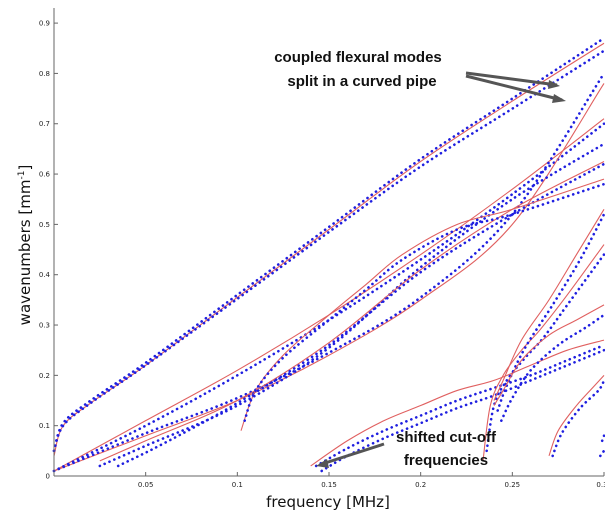 This screenshot has width=605, height=514. What do you see at coordinates (446, 460) in the screenshot?
I see `annotation-cutoff-line2: frequencies` at bounding box center [446, 460].